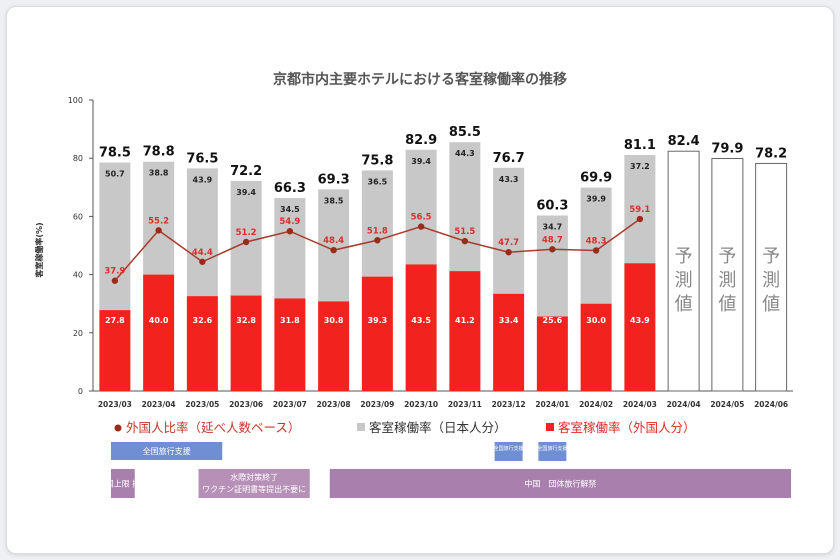 This screenshot has width=840, height=560. Describe the element at coordinates (421, 218) in the screenshot. I see `ratio-label: 56.5` at that location.